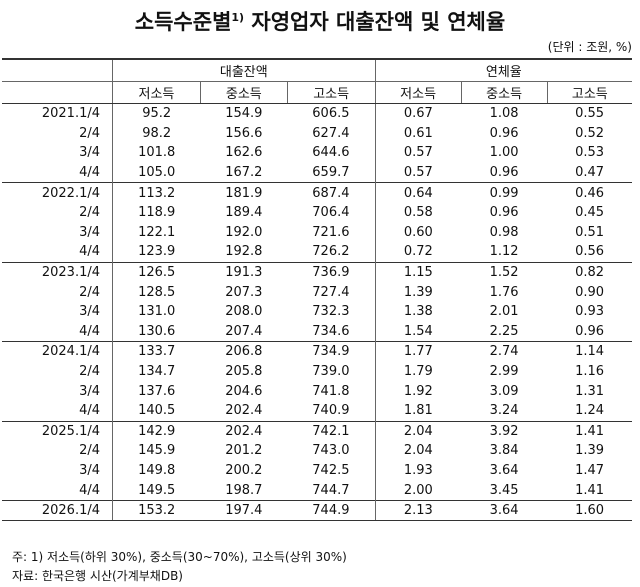 This screenshot has width=640, height=587. Describe the element at coordinates (378, 22) in the screenshot. I see `title-rest: 자영업자 대출잔액 및 연체율` at that location.